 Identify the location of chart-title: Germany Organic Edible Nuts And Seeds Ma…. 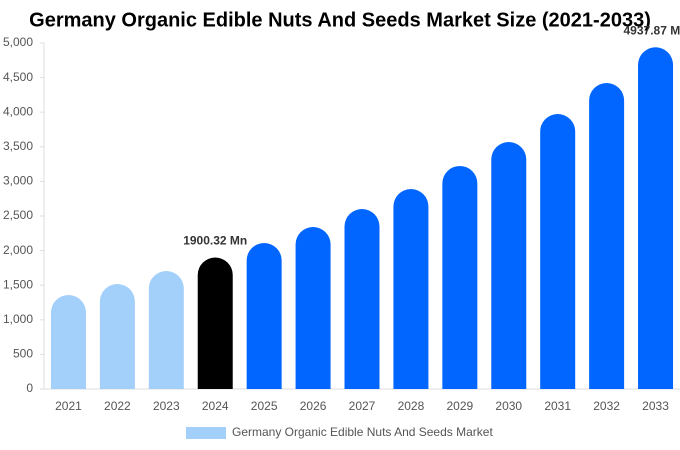
(340, 20).